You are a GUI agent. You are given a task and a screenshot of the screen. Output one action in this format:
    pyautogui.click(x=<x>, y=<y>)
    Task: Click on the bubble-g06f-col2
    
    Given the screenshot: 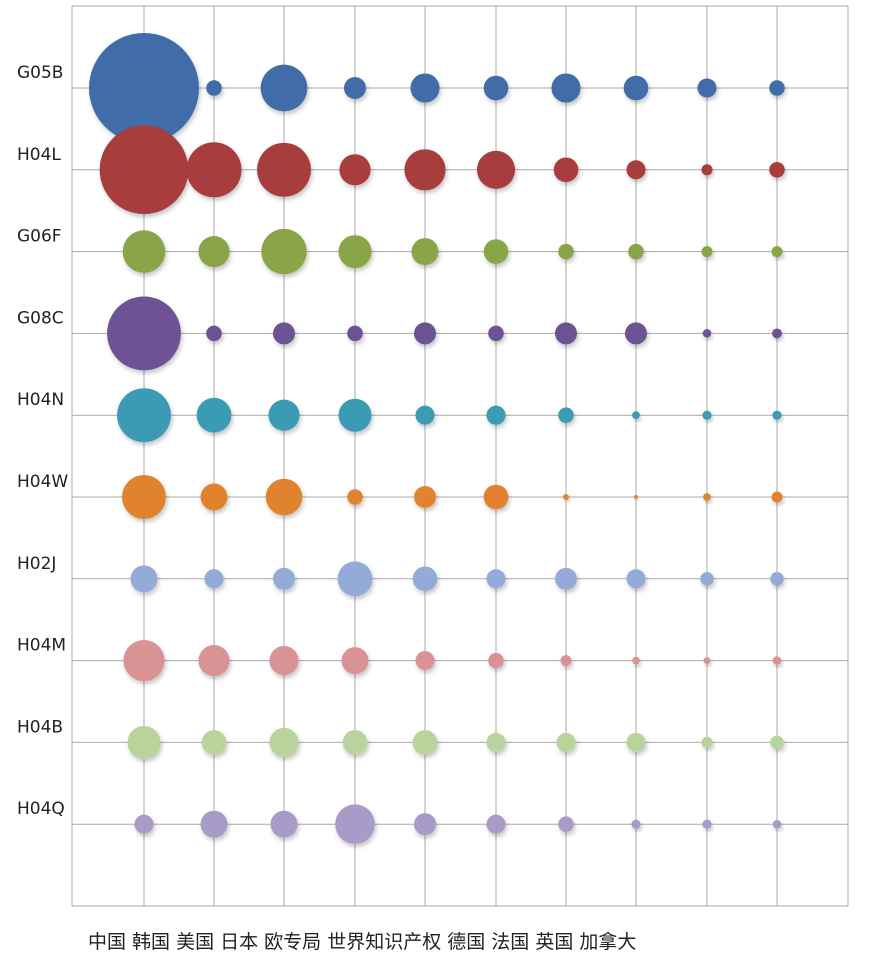 What is the action you would take?
    pyautogui.click(x=214, y=252)
    